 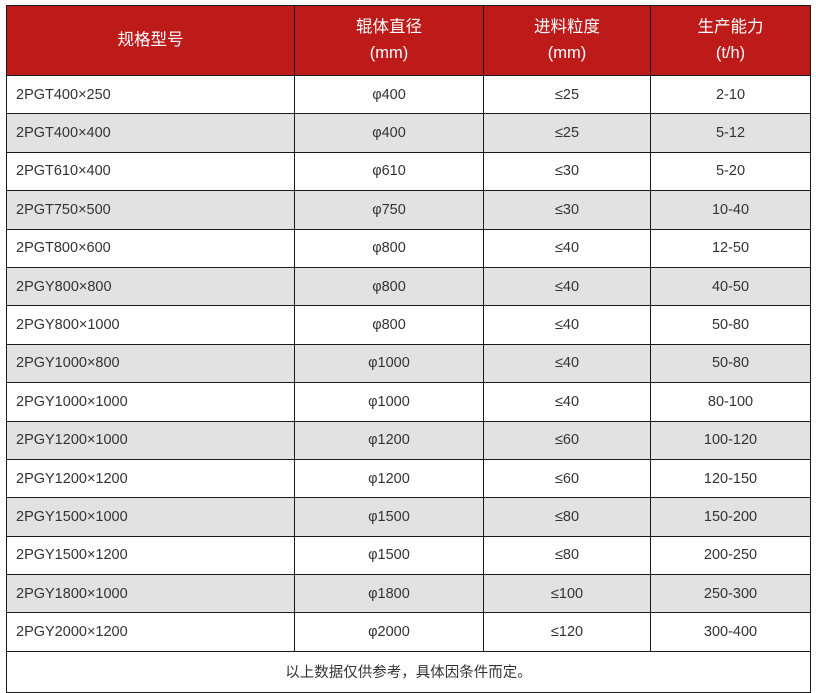 What do you see at coordinates (730, 40) in the screenshot?
I see `column-header-capacity: 生产能力 (t/h)` at bounding box center [730, 40].